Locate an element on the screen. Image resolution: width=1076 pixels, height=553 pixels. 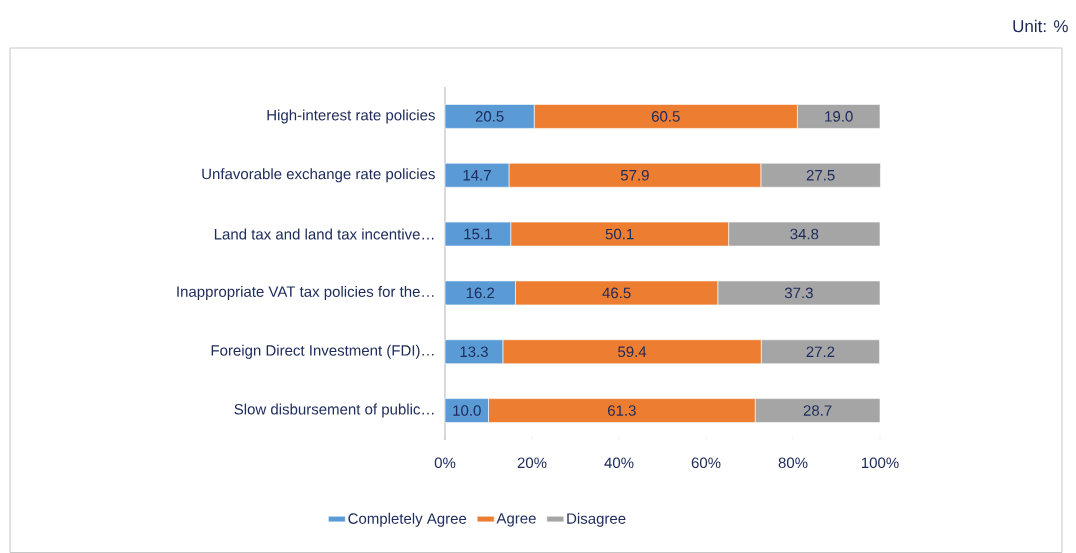
data-label: 61.3 is located at coordinates (622, 410).